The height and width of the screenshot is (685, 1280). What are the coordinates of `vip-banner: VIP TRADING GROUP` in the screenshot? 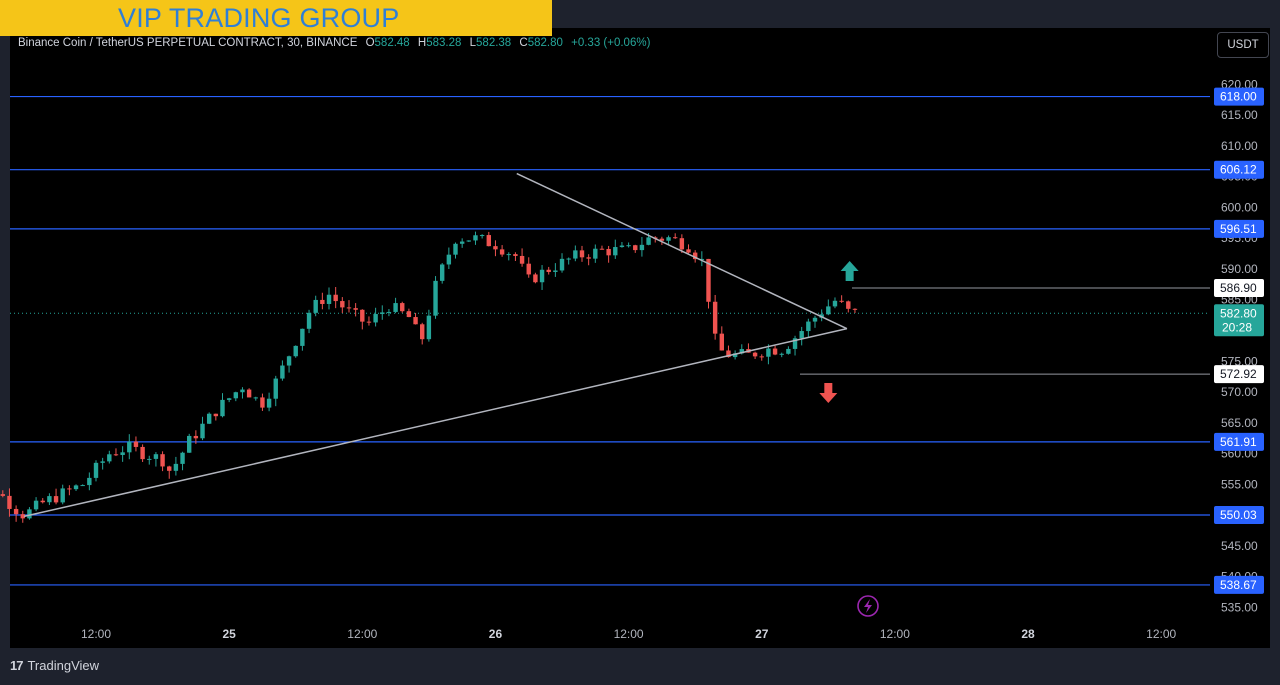 It's located at (276, 18).